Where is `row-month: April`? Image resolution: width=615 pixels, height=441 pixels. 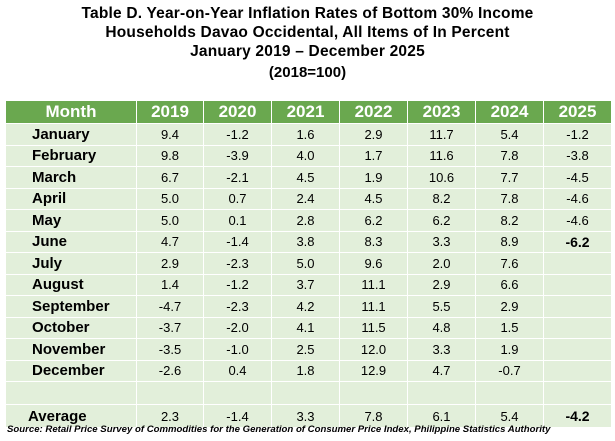 row-month: April is located at coordinates (71, 198).